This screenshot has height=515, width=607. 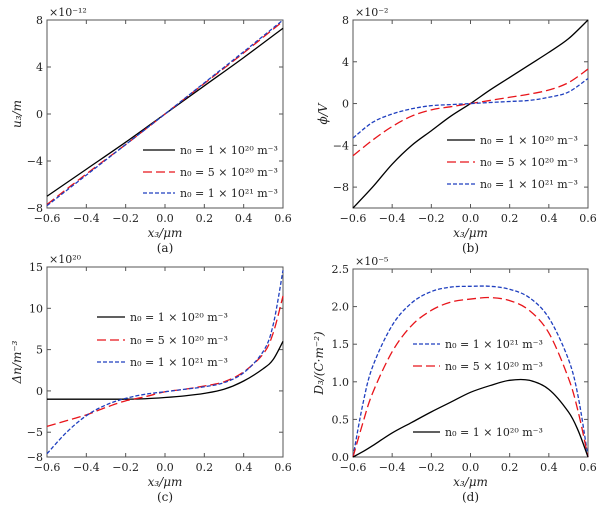 What do you see at coordinates (371, 12) in the screenshot?
I see `y-multiplier: ×10⁻²` at bounding box center [371, 12].